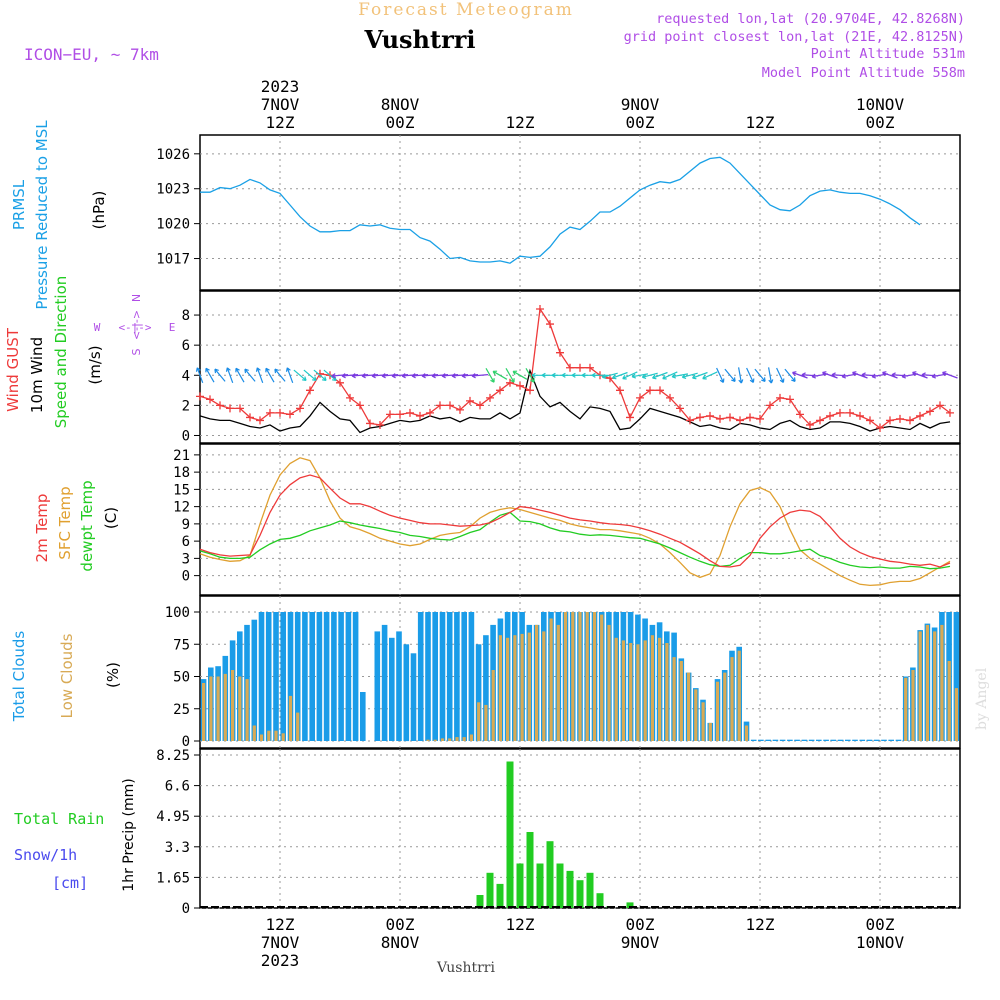  I want to click on compass-horizontal-arrow: <-|->, so click(134, 327).